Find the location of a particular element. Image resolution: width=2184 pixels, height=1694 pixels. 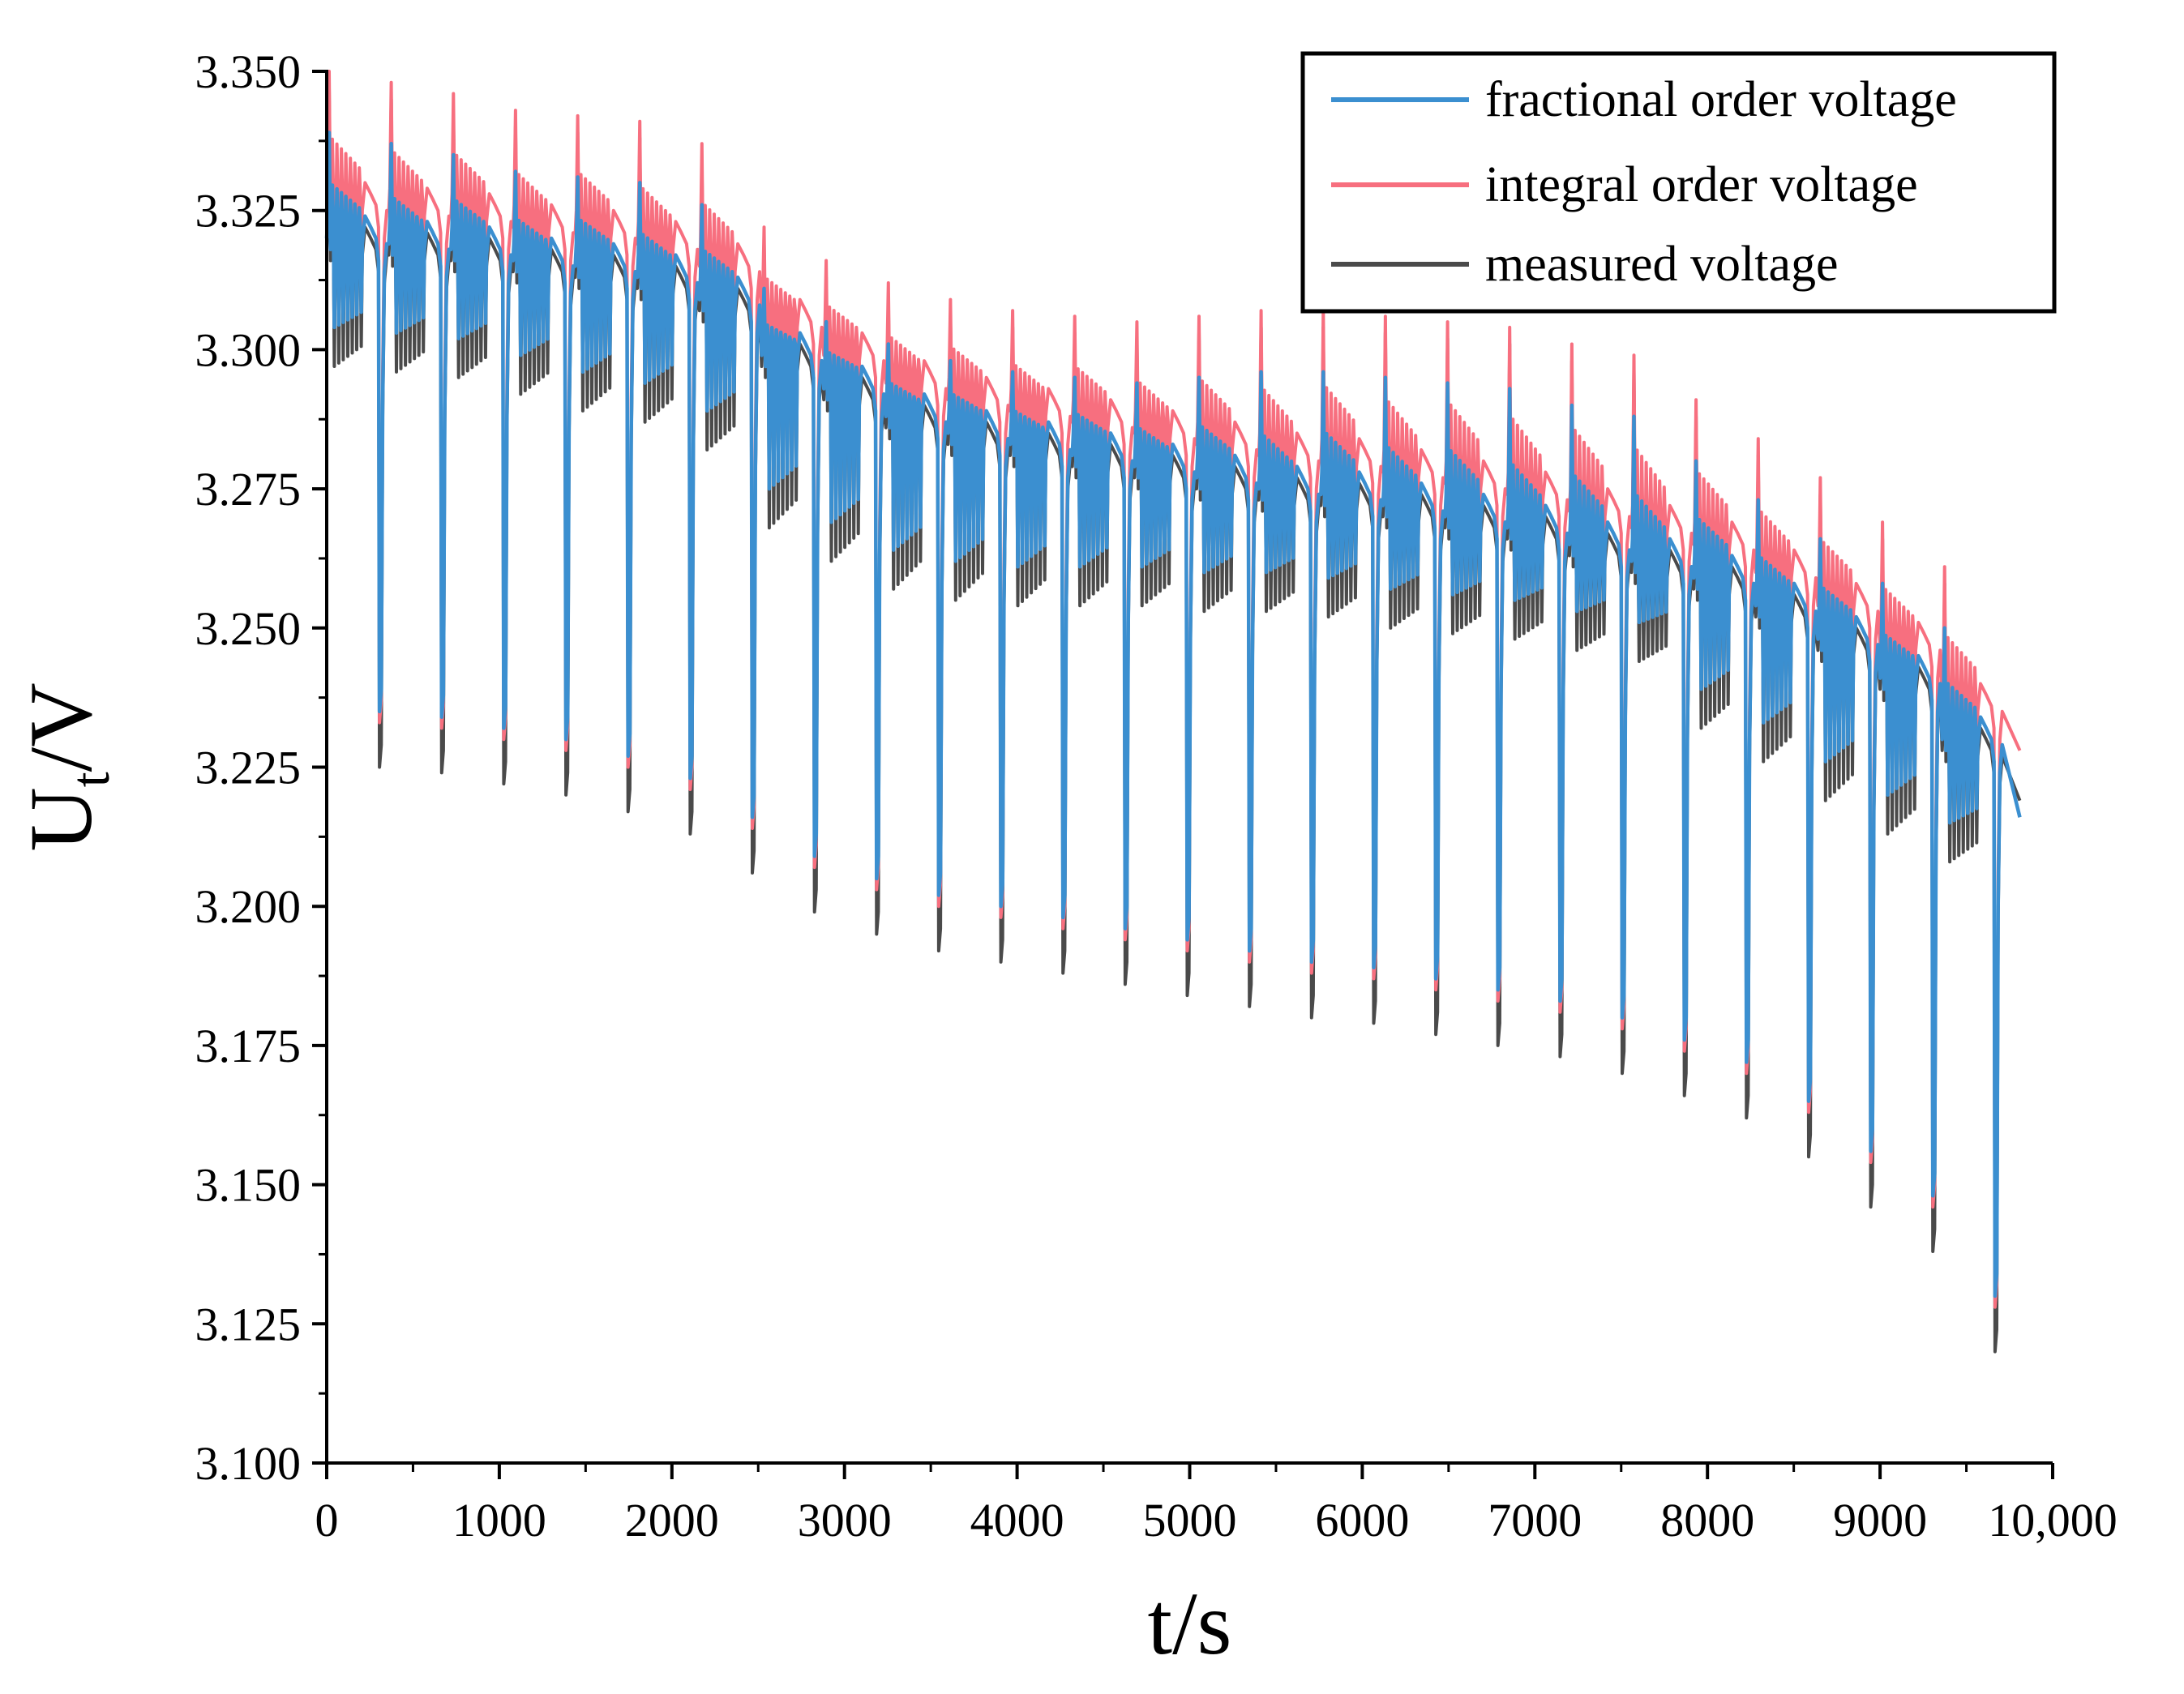

y-axis-title: Ut/V is located at coordinates (66, 766).